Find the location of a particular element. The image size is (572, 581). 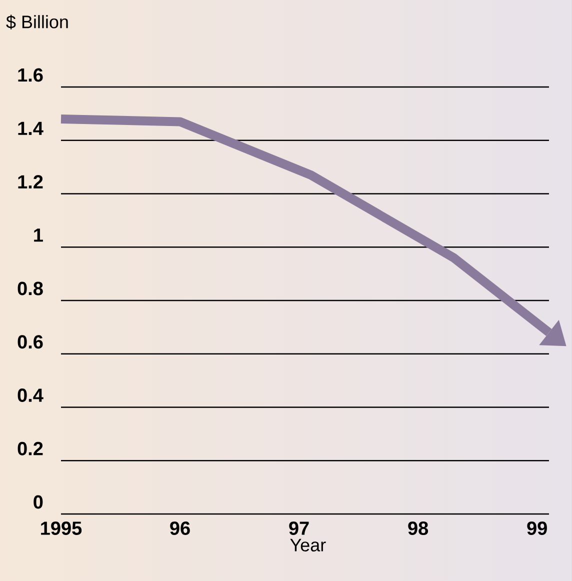

y-tick-label: 0.4 is located at coordinates (31, 395).